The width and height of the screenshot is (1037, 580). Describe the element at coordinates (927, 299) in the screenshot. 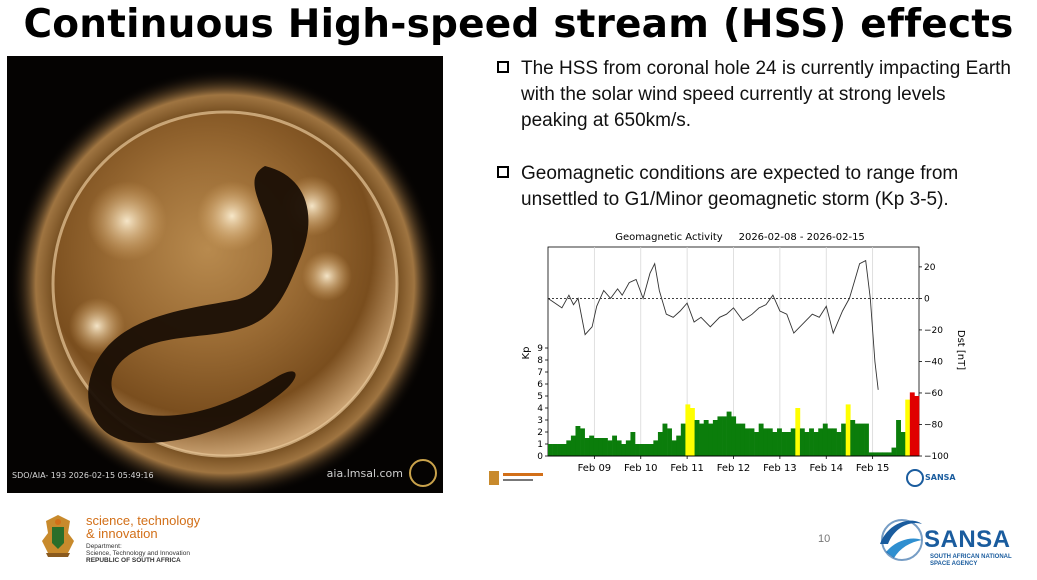

I see `dst-tick-label: 0` at that location.